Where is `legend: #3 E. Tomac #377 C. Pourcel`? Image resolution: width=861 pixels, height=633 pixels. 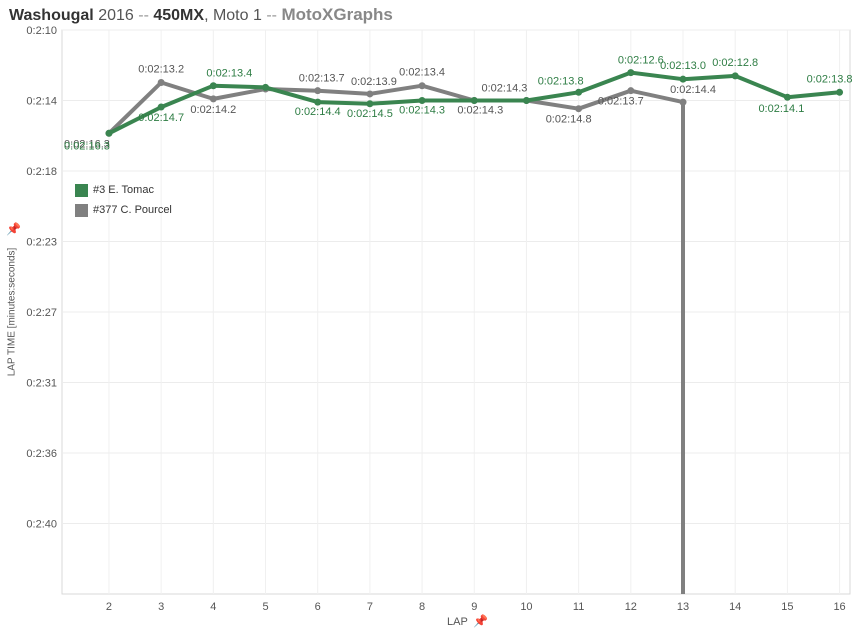
legend: #3 E. Tomac #377 C. Pourcel is located at coordinates (123, 200).